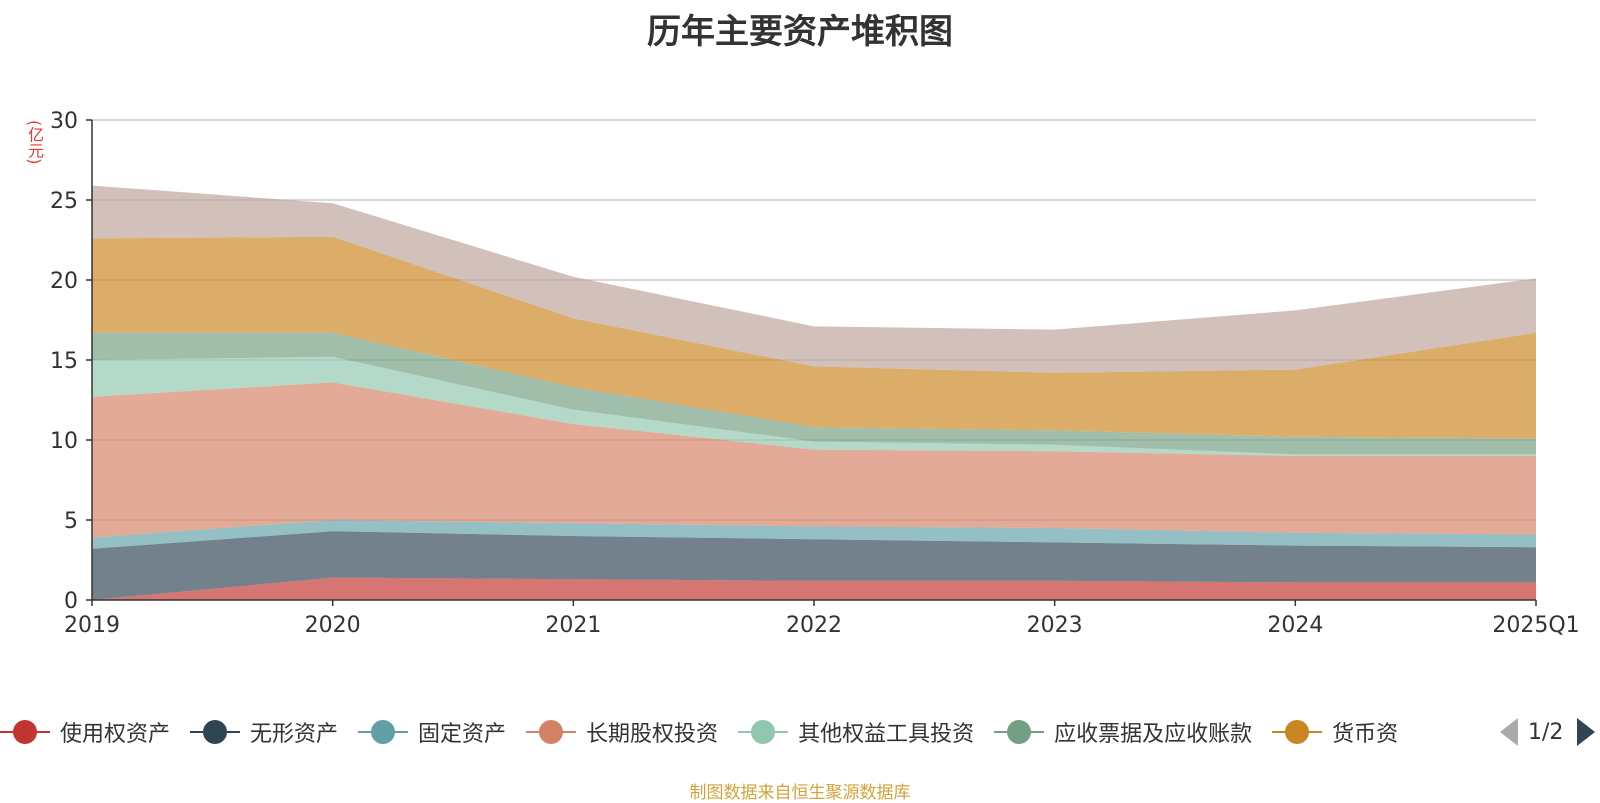  What do you see at coordinates (64, 121) in the screenshot?
I see `y-tick-label: 30` at bounding box center [64, 121].